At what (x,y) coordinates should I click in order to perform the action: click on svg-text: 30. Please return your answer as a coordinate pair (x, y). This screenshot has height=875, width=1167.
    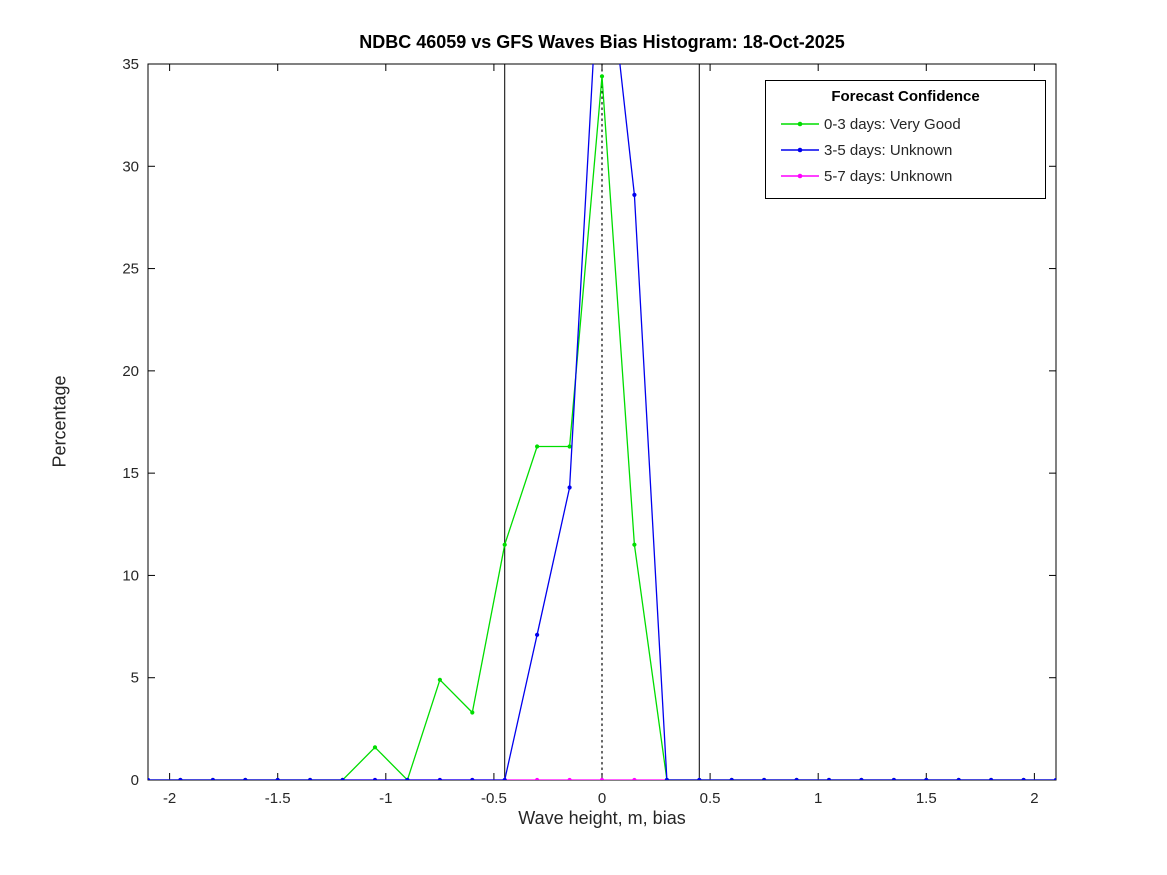
    Looking at the image, I should click on (130, 166).